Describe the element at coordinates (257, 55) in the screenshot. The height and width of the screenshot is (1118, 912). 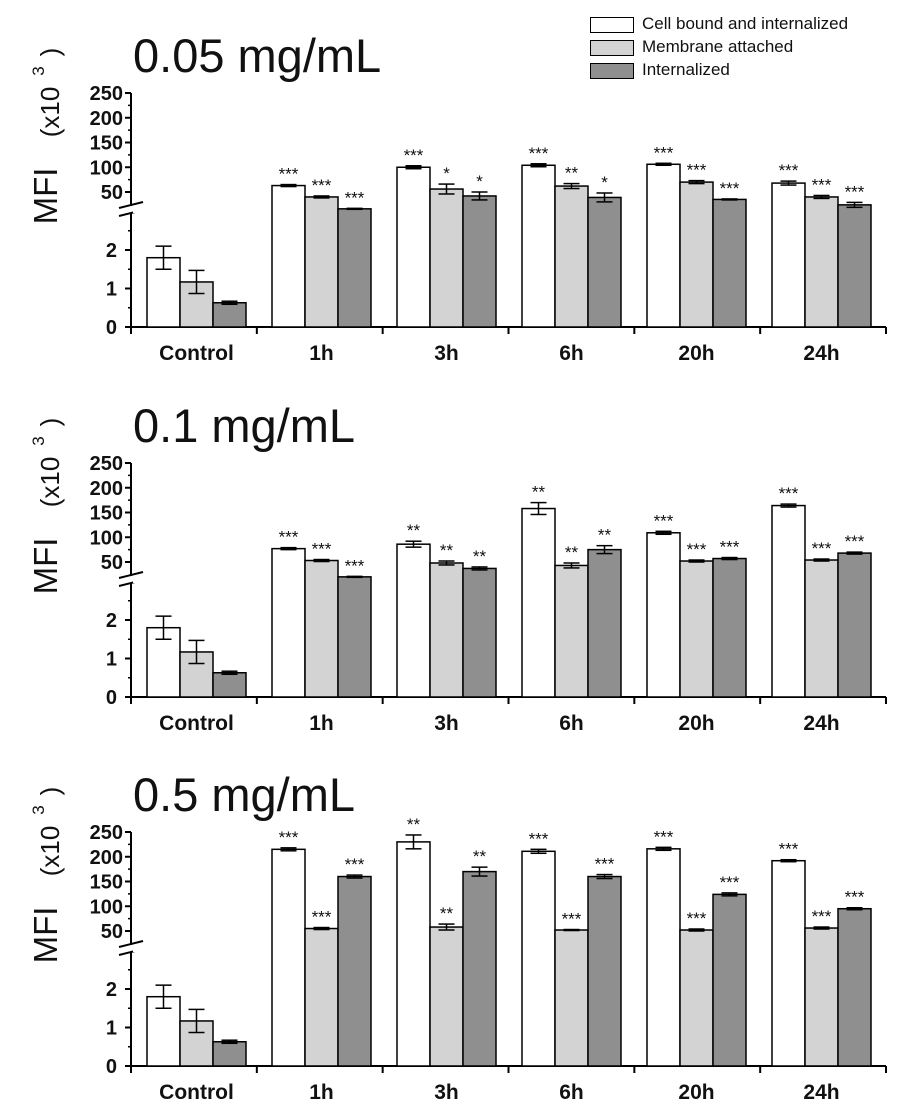
I see `chart-title: 0.05 mg/mL` at that location.